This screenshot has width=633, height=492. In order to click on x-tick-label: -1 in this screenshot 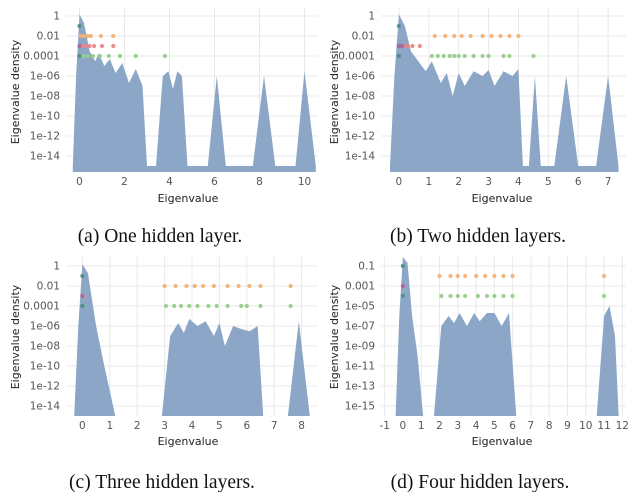, I will do `click(384, 426)`.